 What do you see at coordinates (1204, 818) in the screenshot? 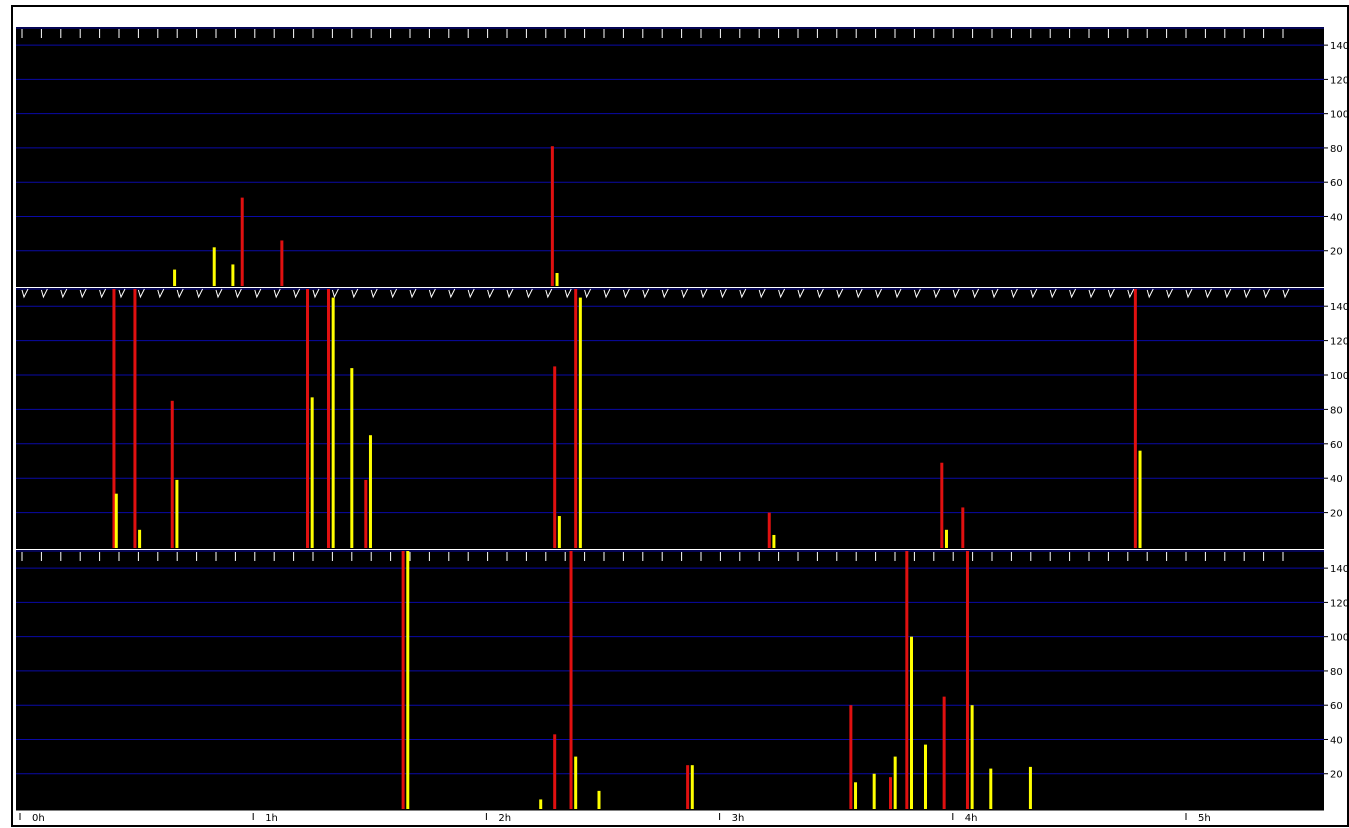
I see `time-label-5h: 5h` at bounding box center [1204, 818].